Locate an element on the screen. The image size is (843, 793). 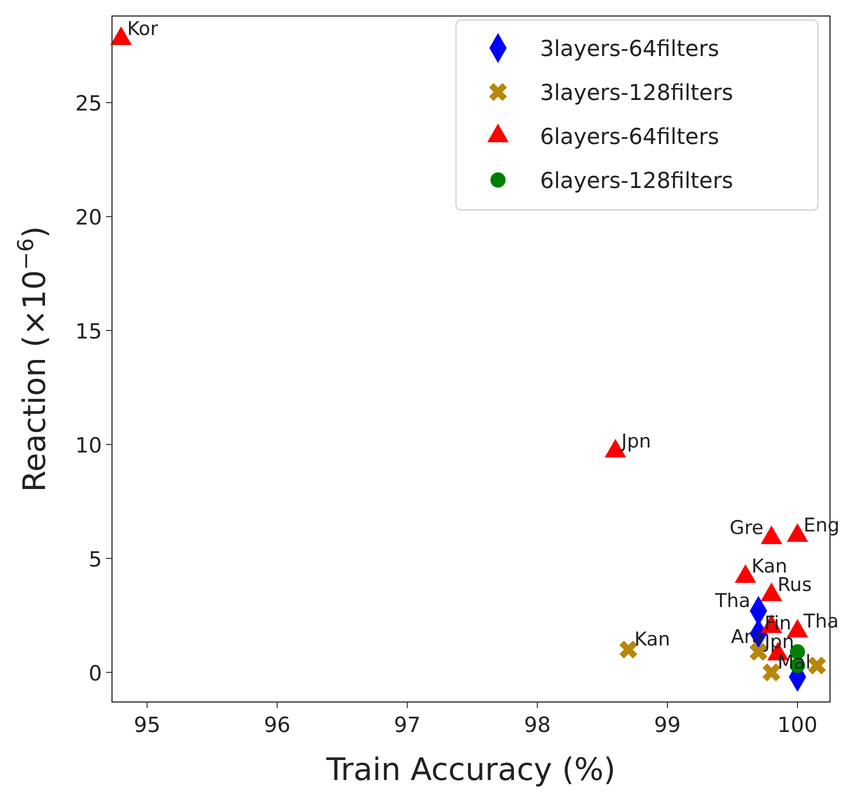
y-tick-label: 10 is located at coordinates (88, 445).